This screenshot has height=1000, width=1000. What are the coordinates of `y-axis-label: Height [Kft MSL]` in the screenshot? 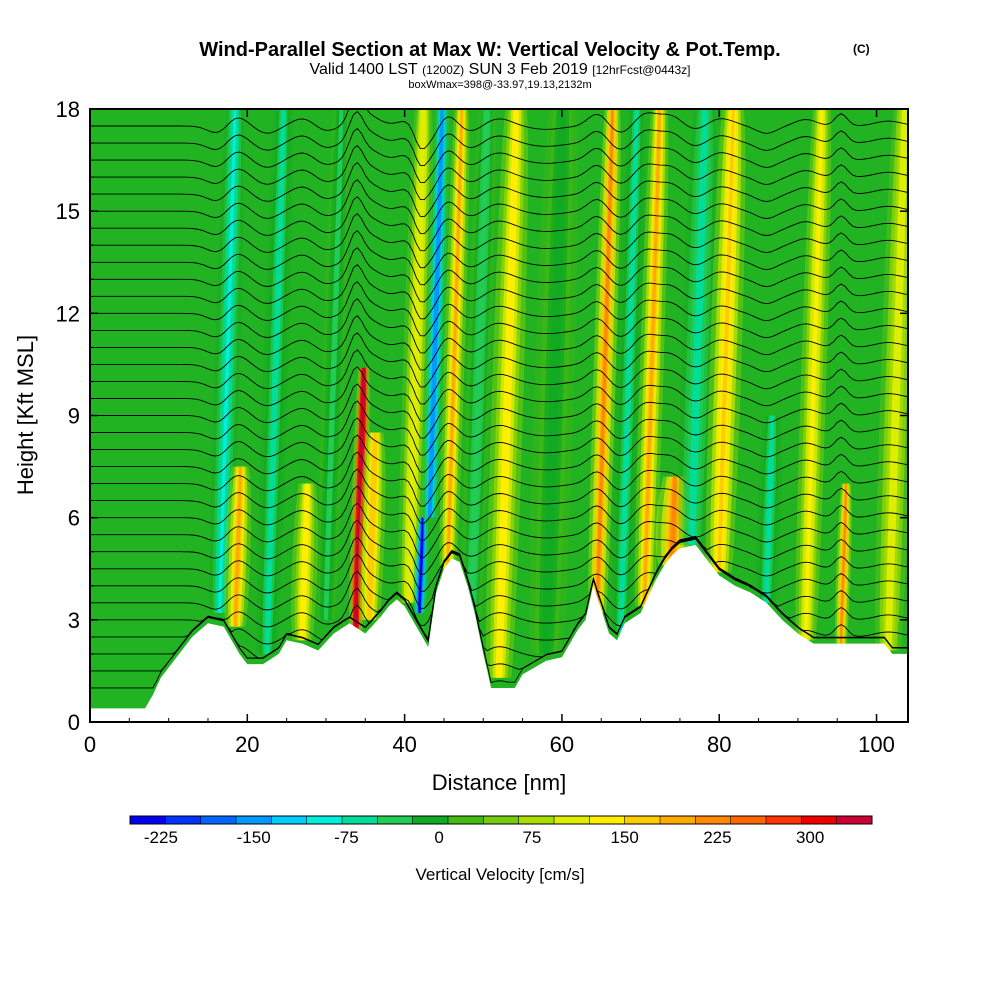 It's located at (25, 415).